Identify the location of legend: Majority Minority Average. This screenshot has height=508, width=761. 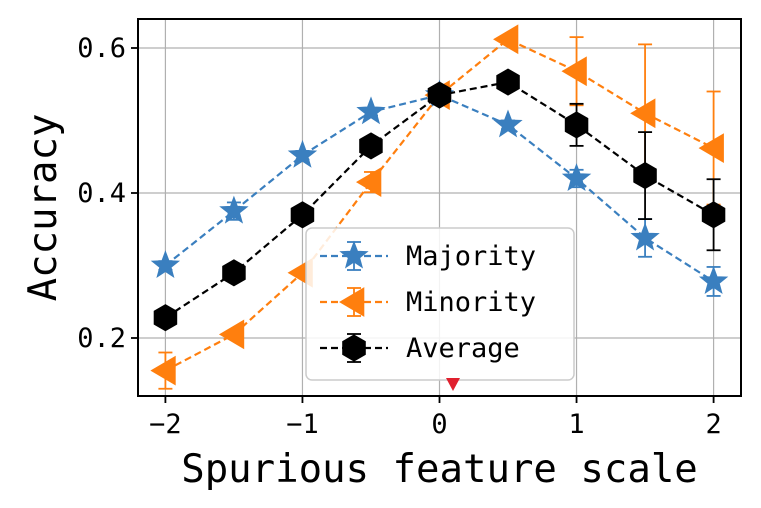
(440, 304).